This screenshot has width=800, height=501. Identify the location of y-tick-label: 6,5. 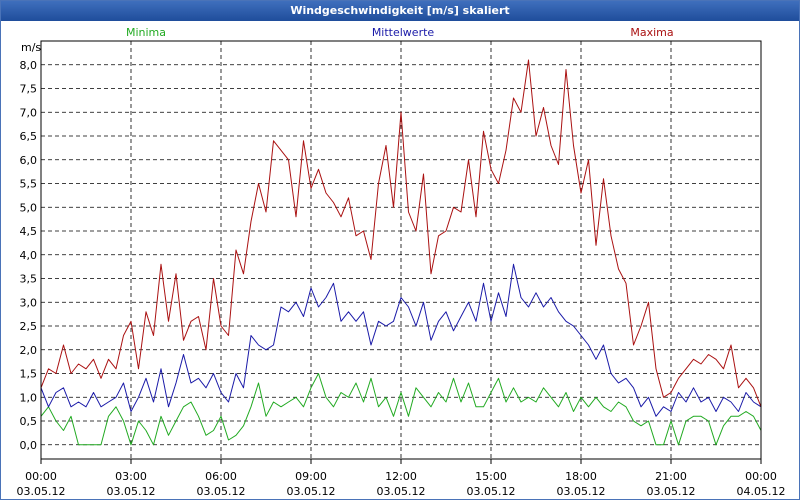
(29, 136).